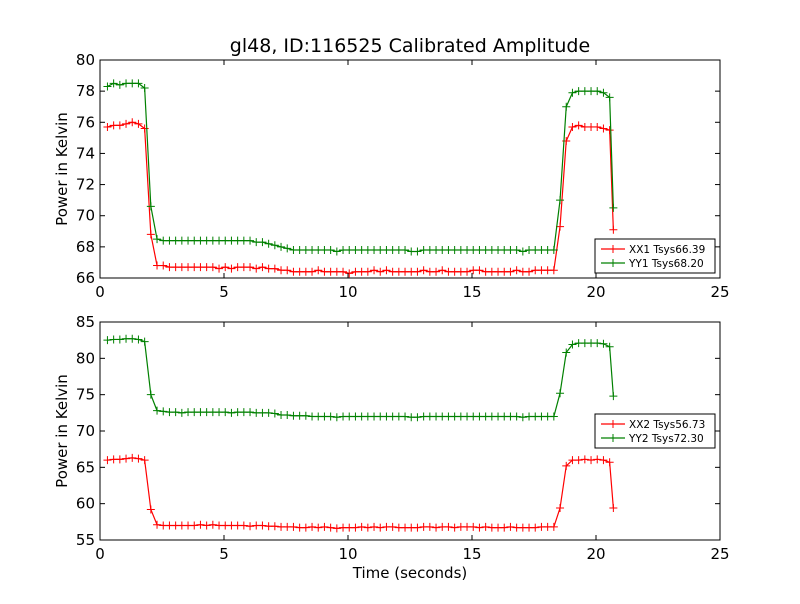 The width and height of the screenshot is (800, 604). Describe the element at coordinates (85, 185) in the screenshot. I see `y-tick-label: 72` at that location.